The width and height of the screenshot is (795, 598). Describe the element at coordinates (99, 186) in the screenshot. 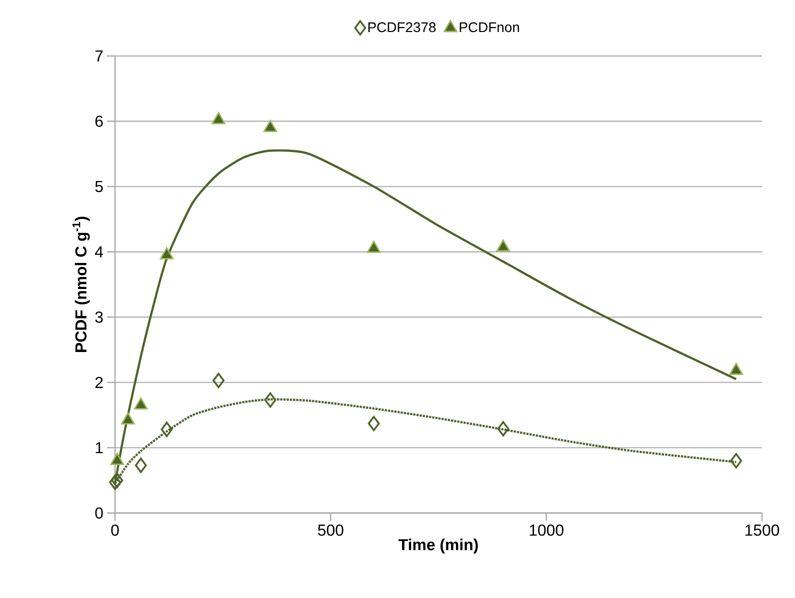

I see `y-tick-label: 5` at that location.